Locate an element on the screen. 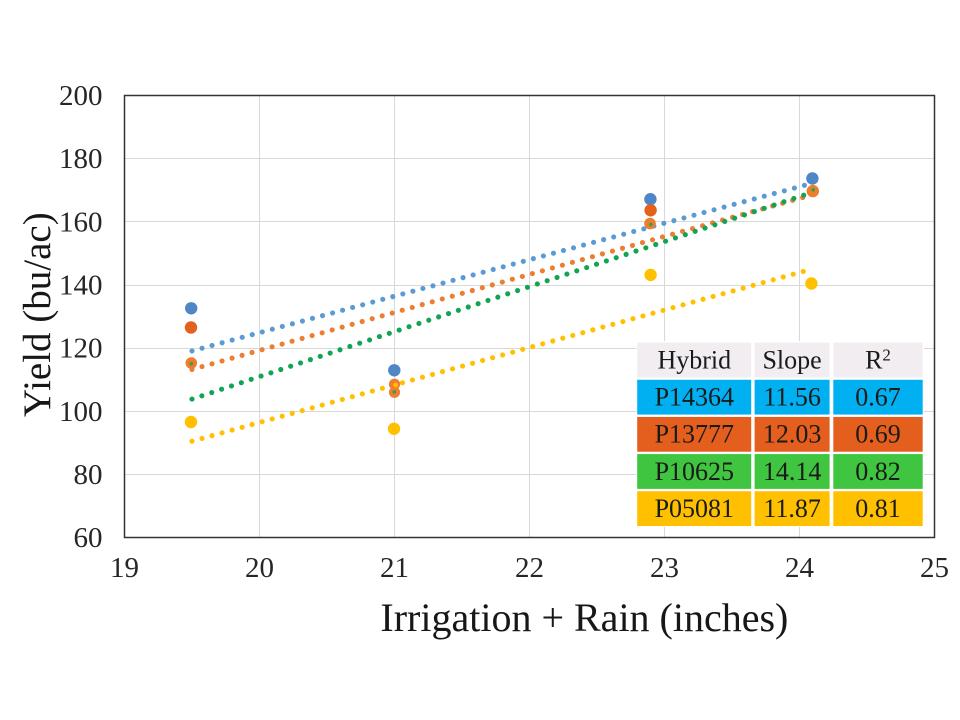  svg-text: 180 is located at coordinates (81, 159).